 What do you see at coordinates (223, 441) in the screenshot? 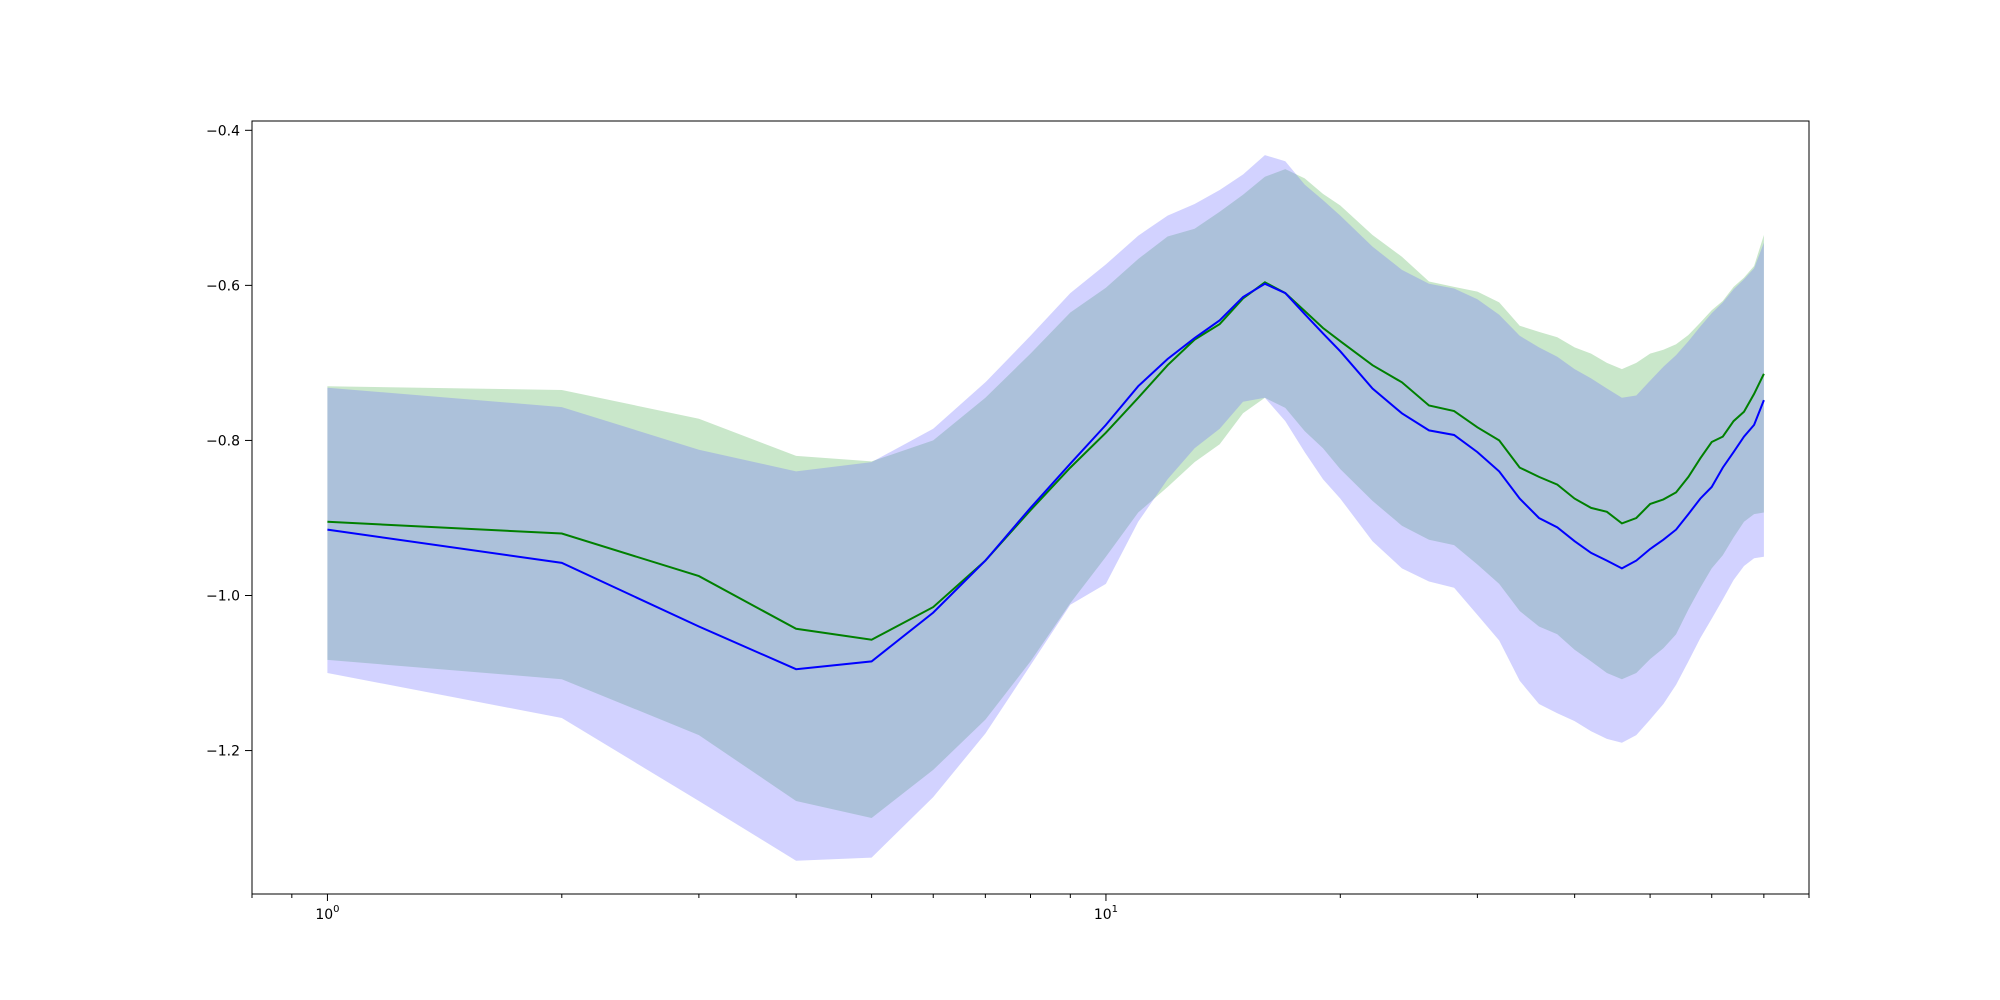
I see `y-tick-label: −0.8` at bounding box center [223, 441].